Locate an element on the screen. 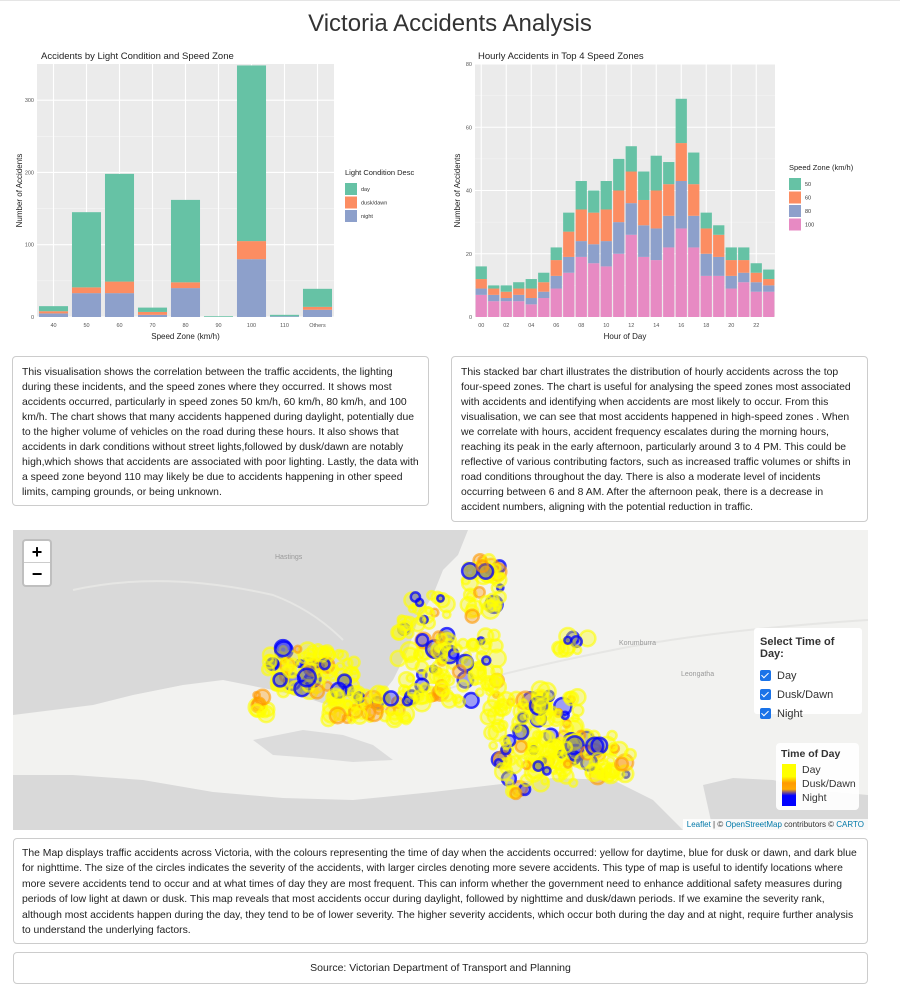 Image resolution: width=900 pixels, height=990 pixels. layer-option-day: Day is located at coordinates (808, 675).